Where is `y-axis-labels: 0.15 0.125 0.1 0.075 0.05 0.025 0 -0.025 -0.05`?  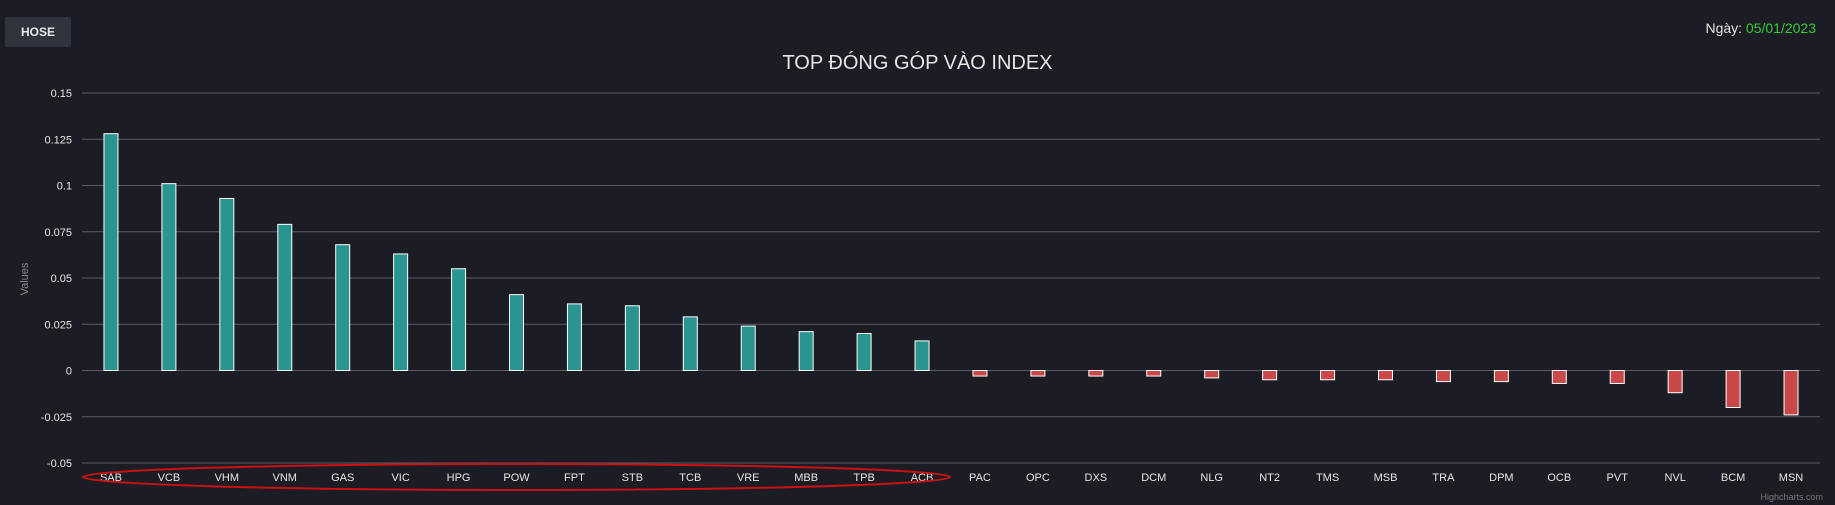
y-axis-labels: 0.15 0.125 0.1 0.075 0.05 0.025 0 -0.025 -0.05 is located at coordinates (56, 279).